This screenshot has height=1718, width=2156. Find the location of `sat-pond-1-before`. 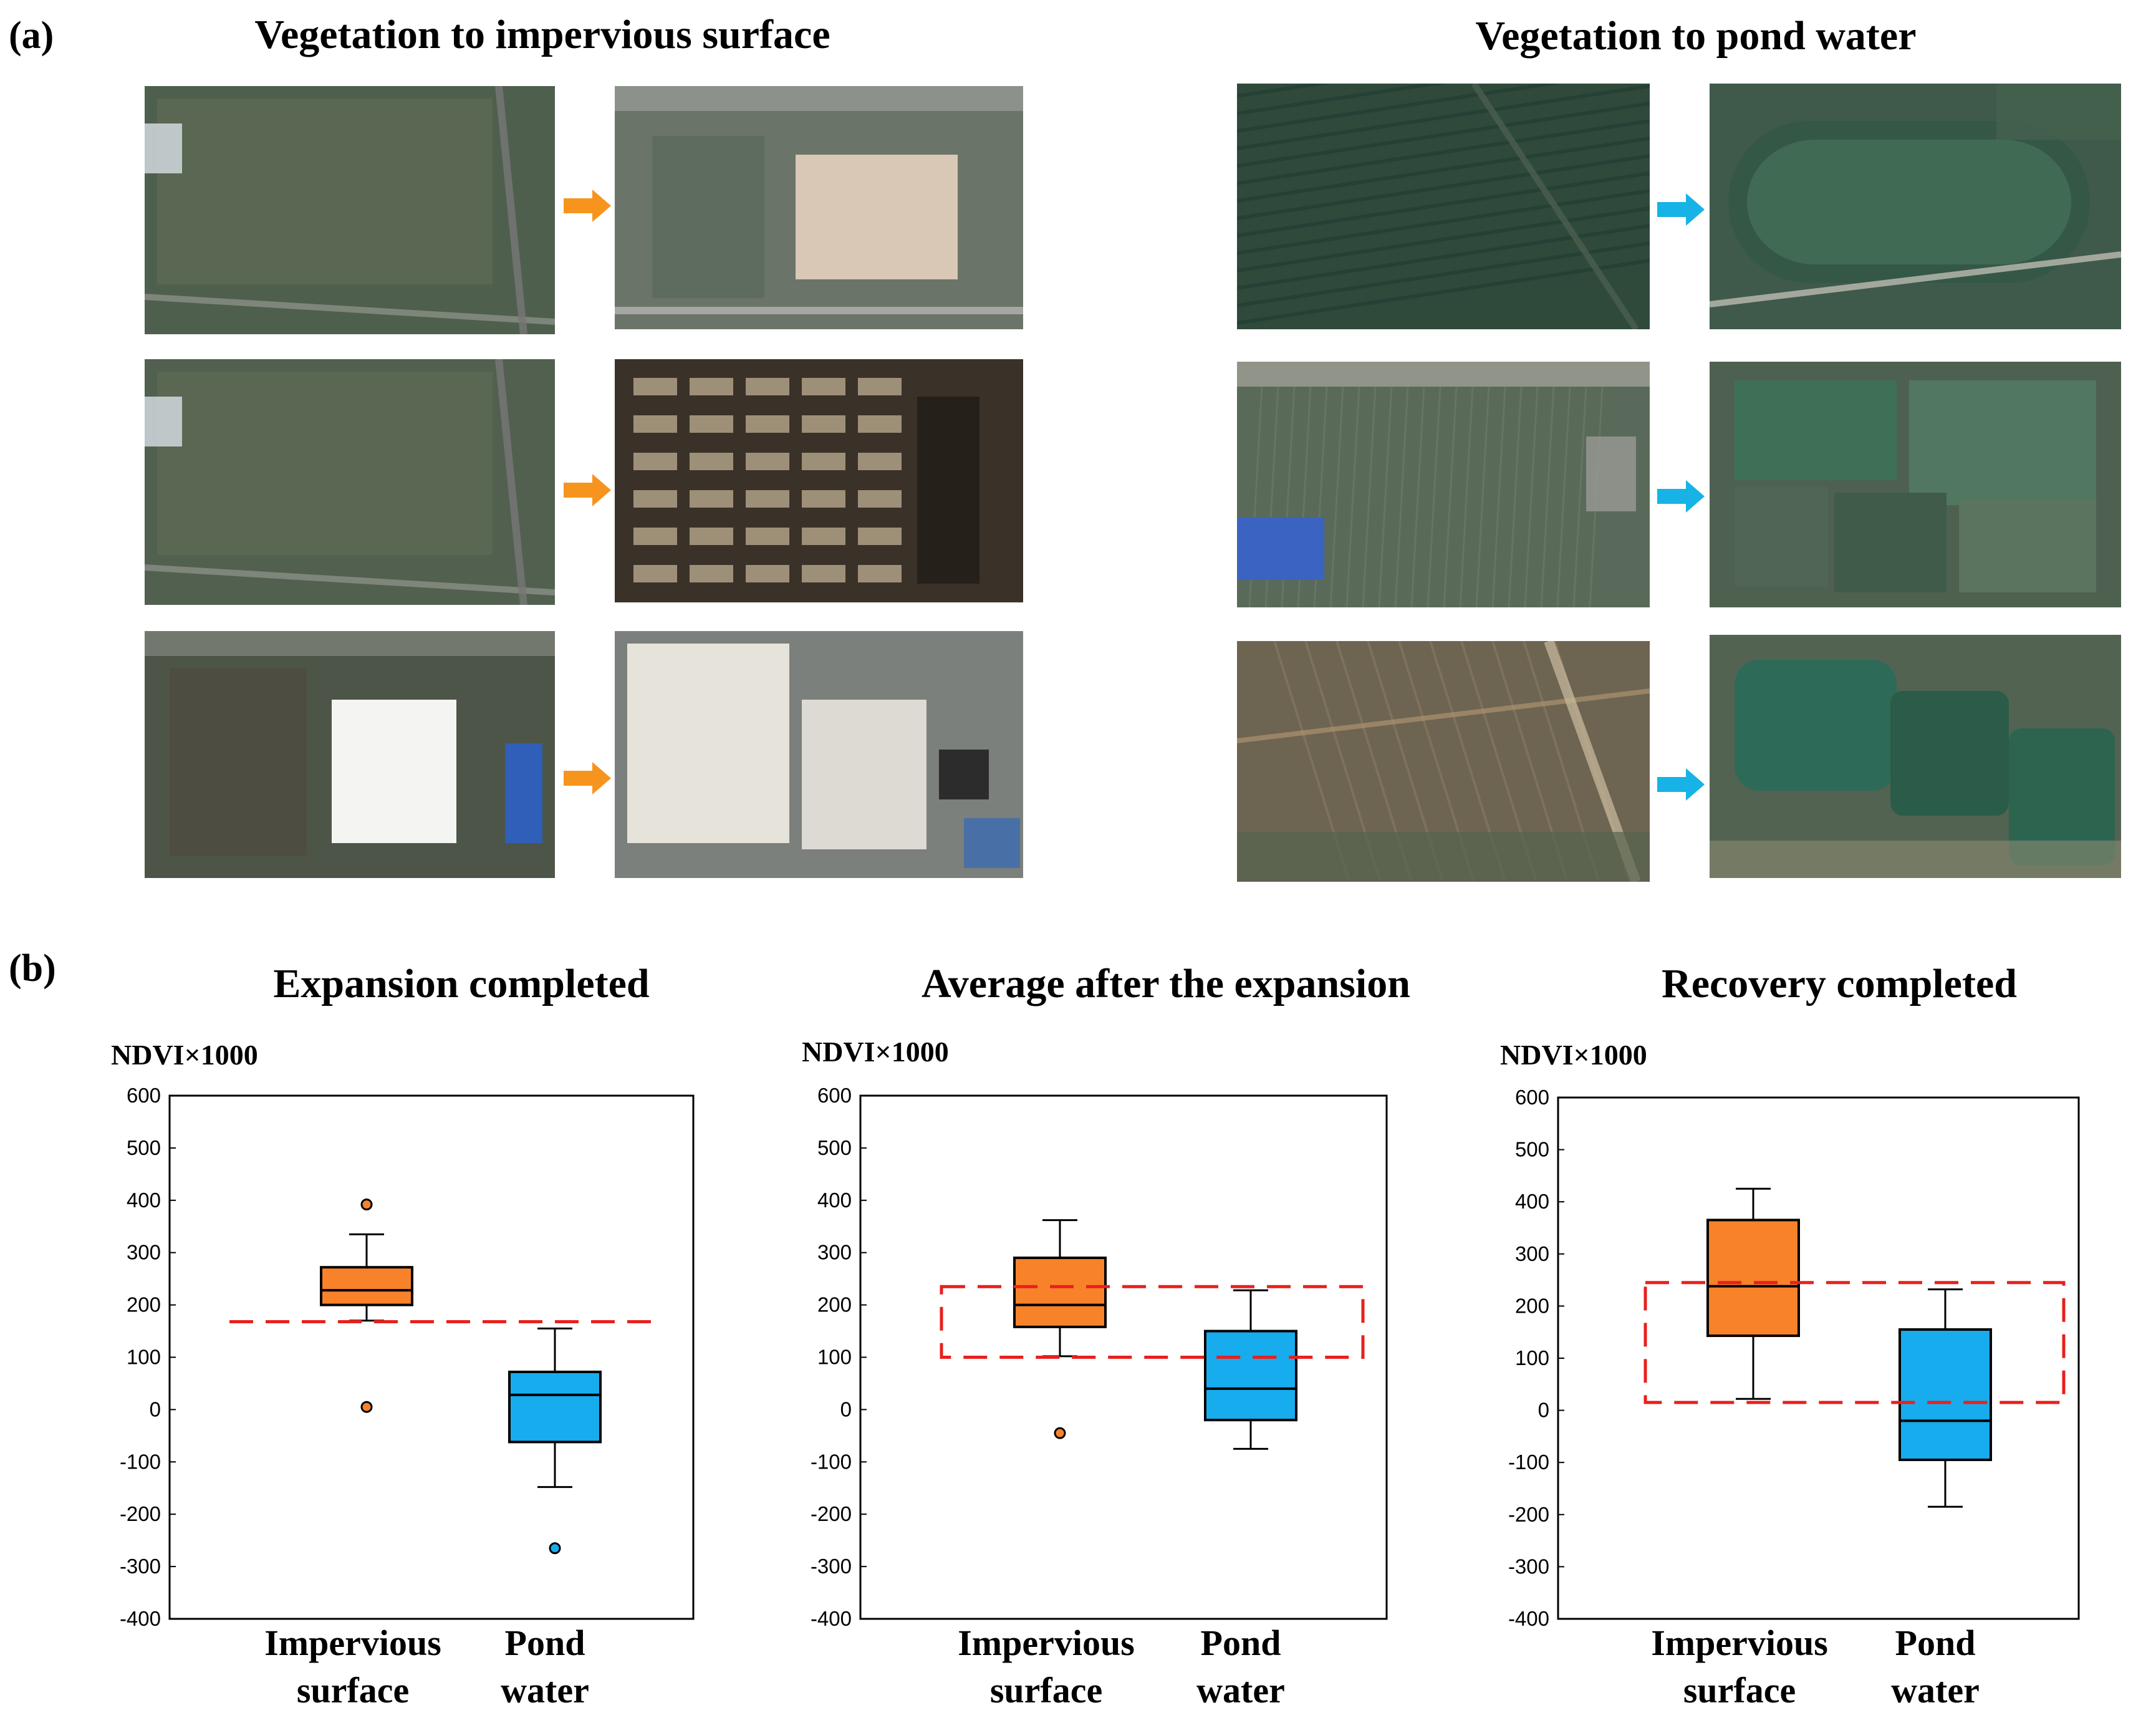

sat-pond-1-before is located at coordinates (1443, 206).